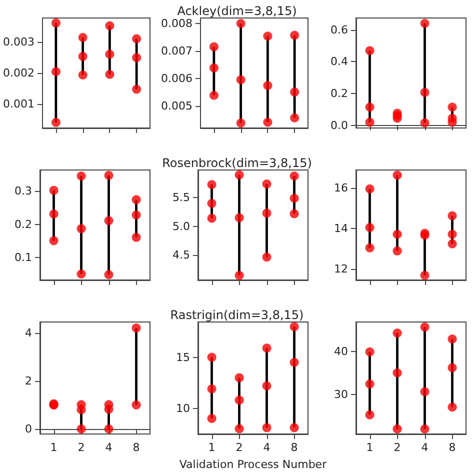  I want to click on y-tick-label: 4.5, so click(181, 255).